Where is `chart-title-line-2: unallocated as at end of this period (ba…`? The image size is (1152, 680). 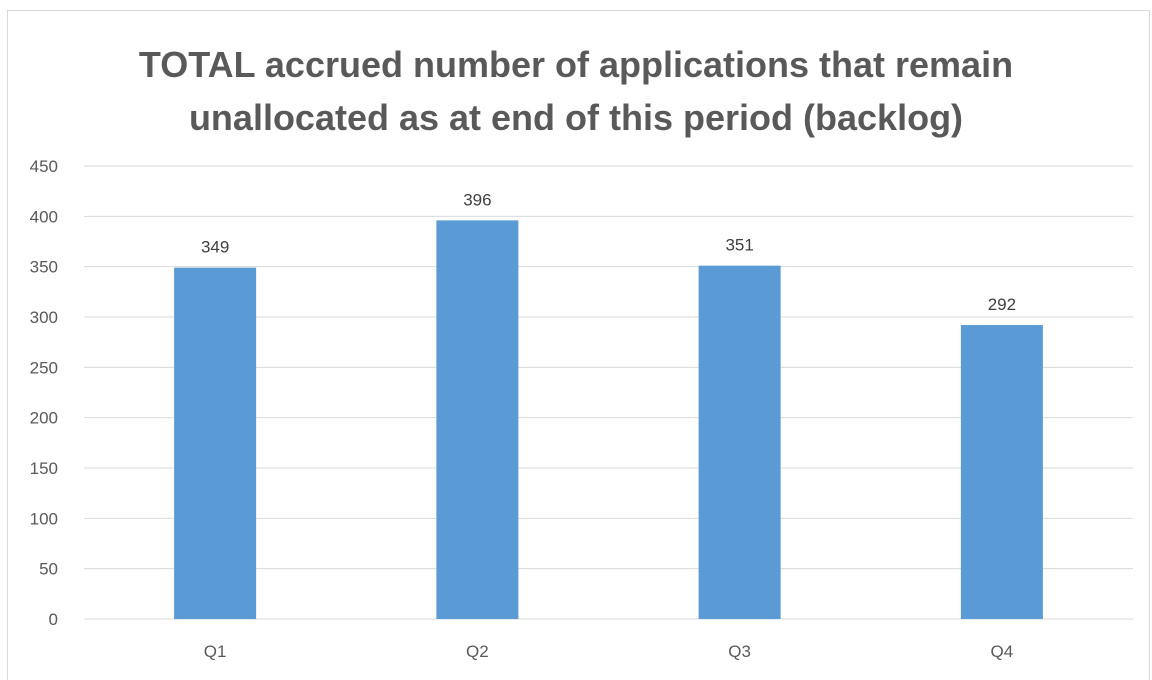 chart-title-line-2: unallocated as at end of this period (ba… is located at coordinates (576, 117).